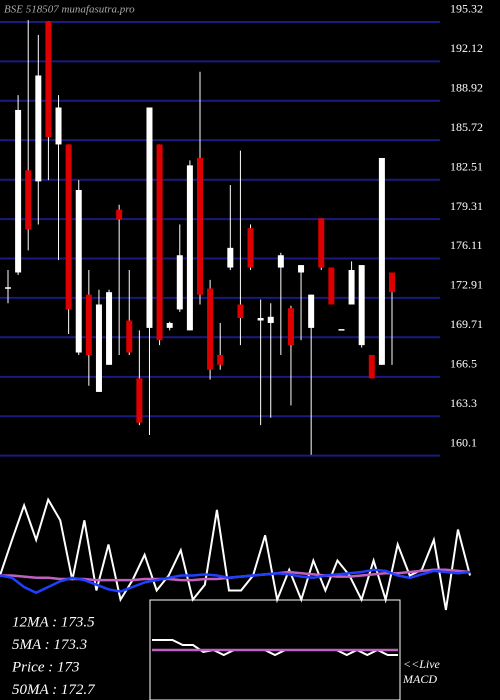  Describe the element at coordinates (466, 285) in the screenshot. I see `y-tick-label: 172.91` at that location.